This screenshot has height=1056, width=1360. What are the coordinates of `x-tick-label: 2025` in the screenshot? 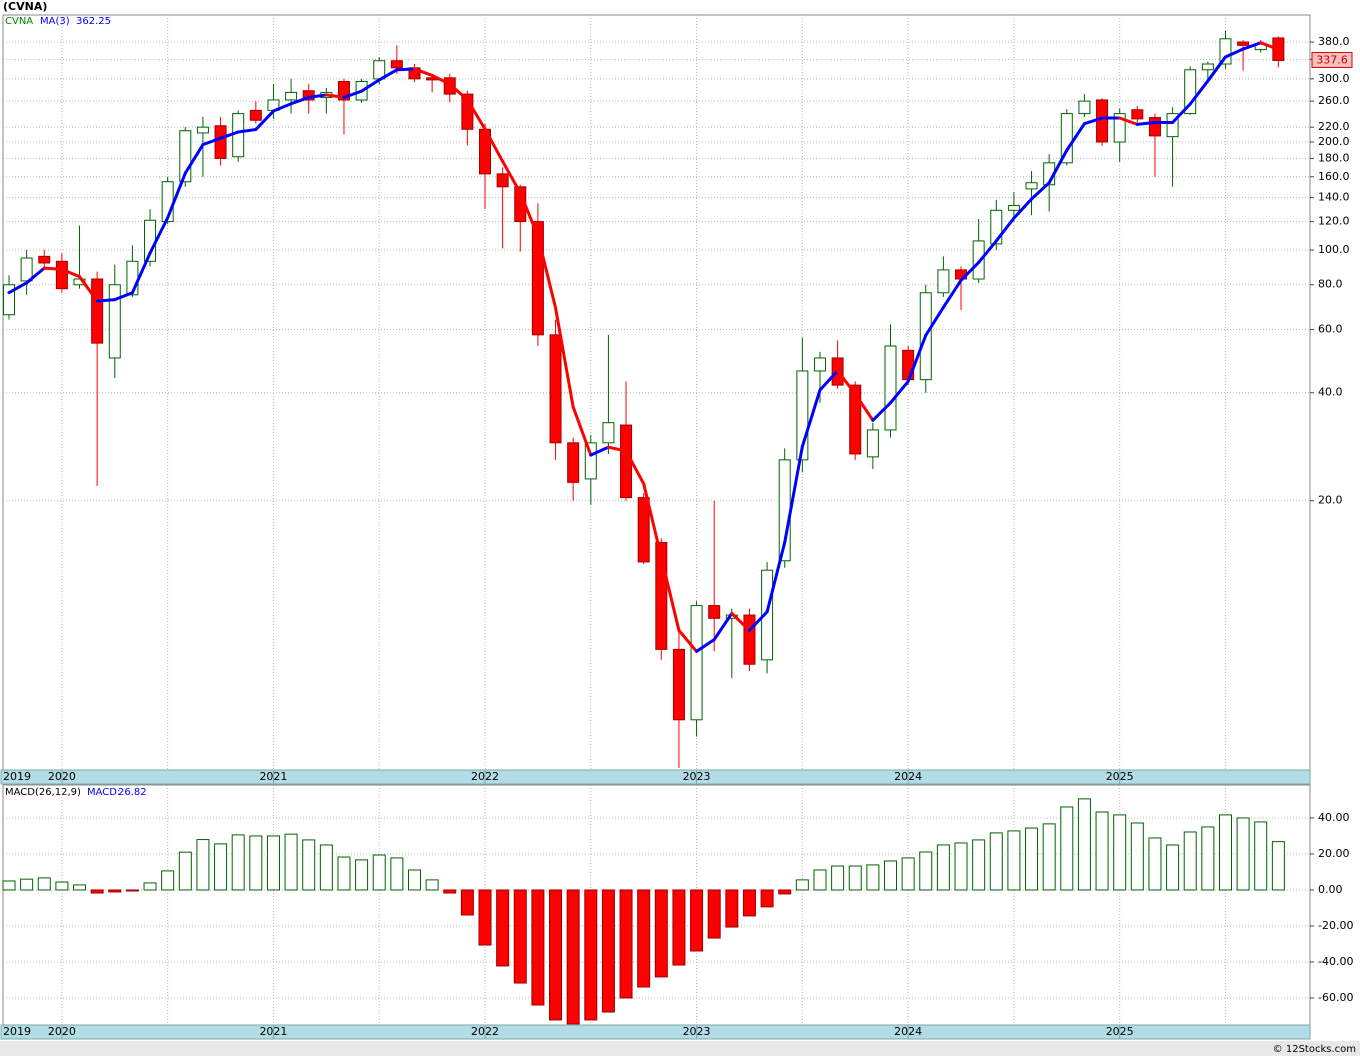 It's located at (1120, 1031).